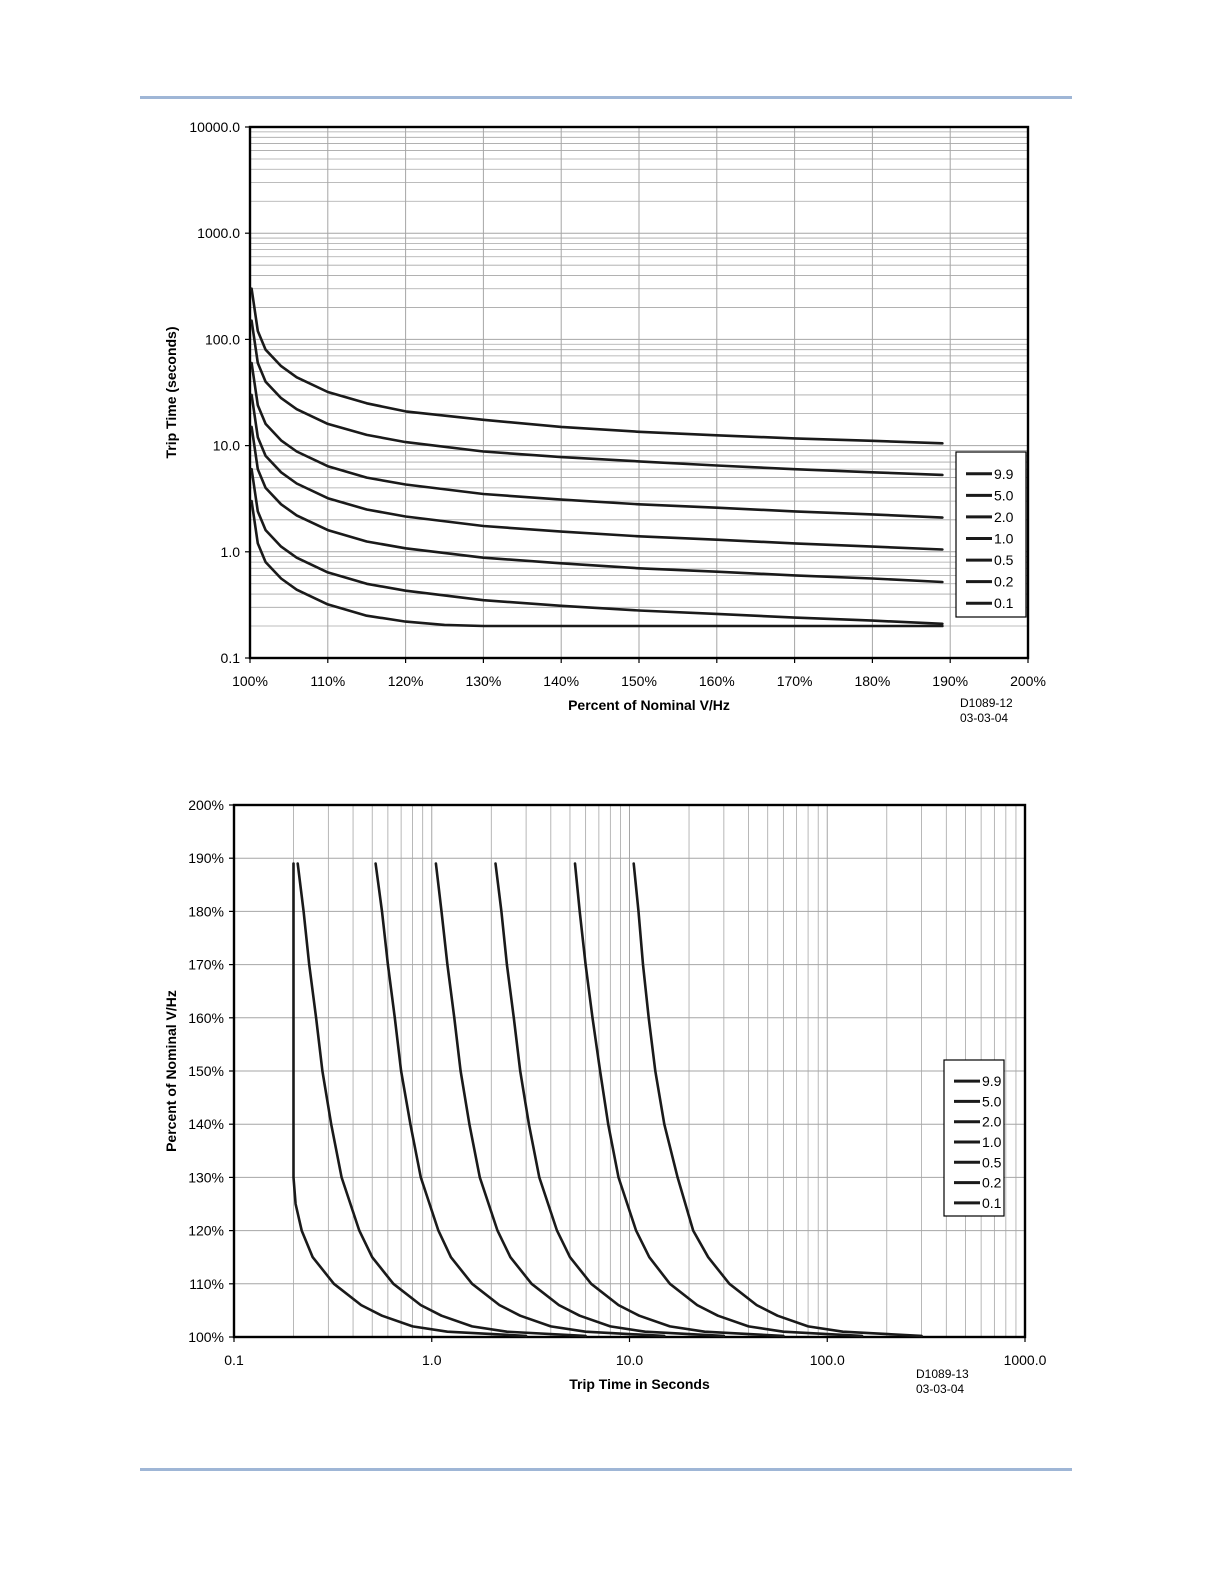 The image size is (1224, 1584). I want to click on y-tick-label: 10.0, so click(226, 446).